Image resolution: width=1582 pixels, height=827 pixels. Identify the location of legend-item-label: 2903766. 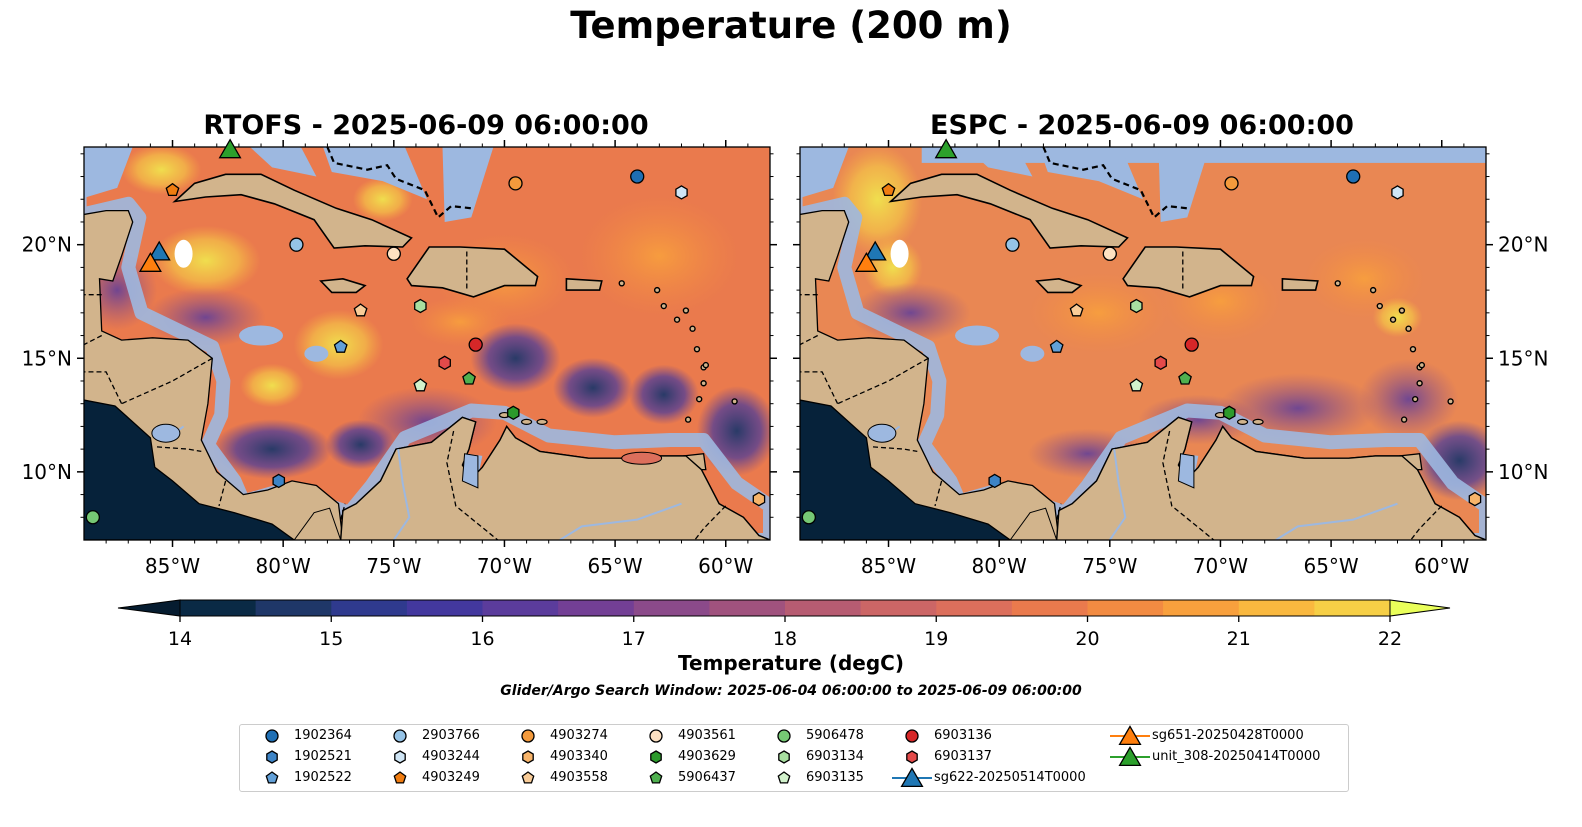
(451, 735).